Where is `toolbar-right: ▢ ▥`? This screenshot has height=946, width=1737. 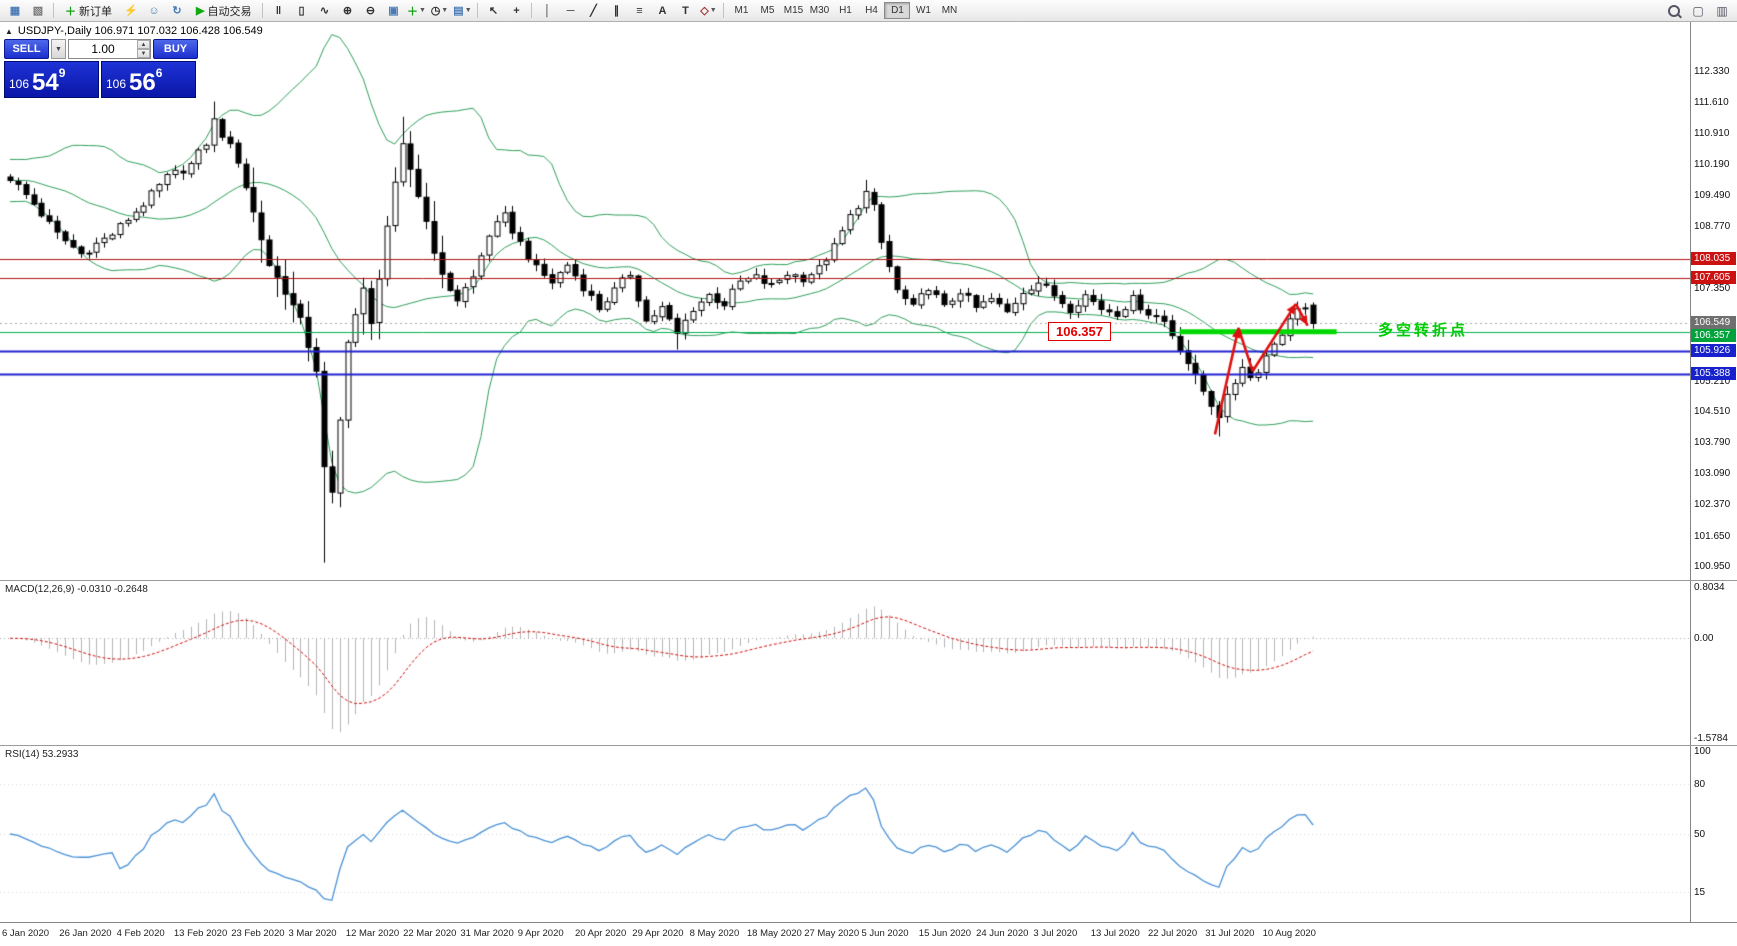 toolbar-right: ▢ ▥ is located at coordinates (1698, 10).